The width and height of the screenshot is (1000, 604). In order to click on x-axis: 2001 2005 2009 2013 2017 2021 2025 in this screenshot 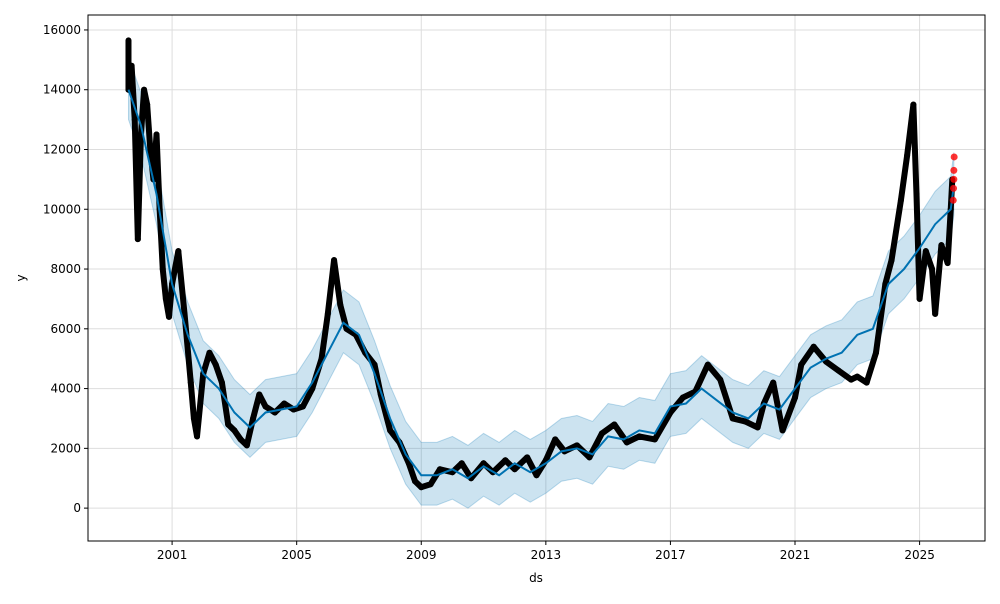, I will do `click(546, 551)`.